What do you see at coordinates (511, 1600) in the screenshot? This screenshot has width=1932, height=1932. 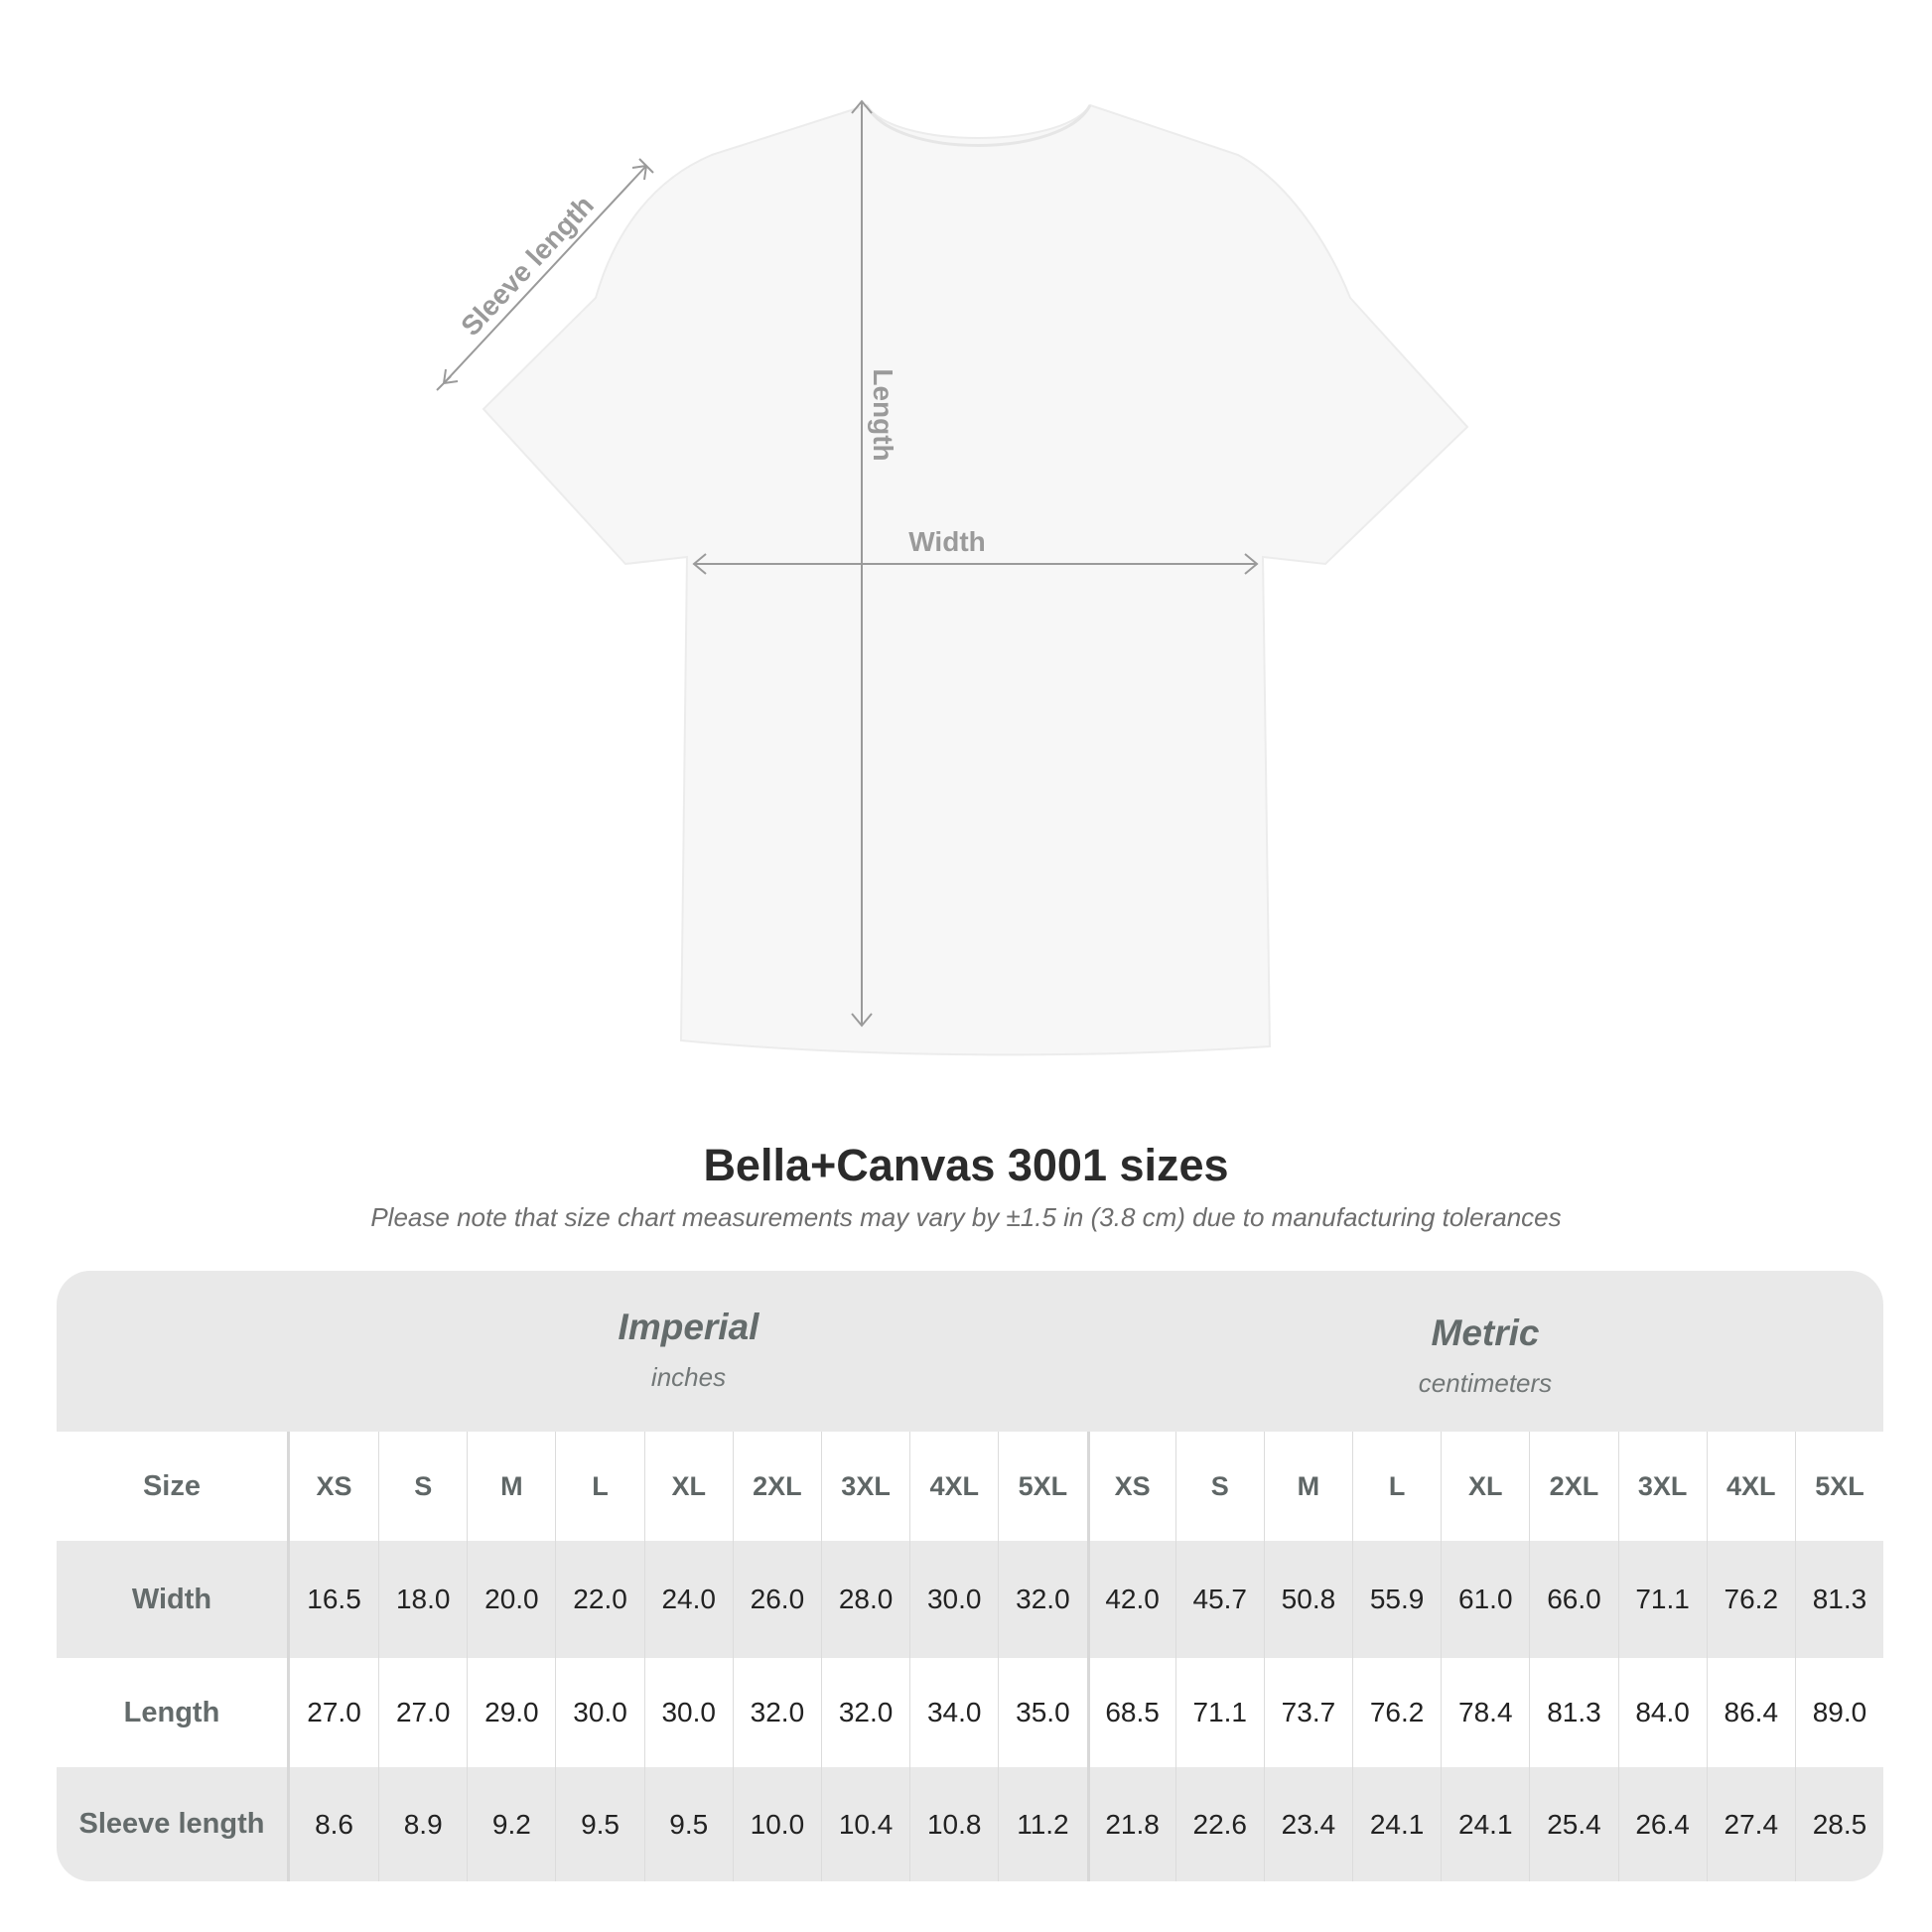 I see `table-cell: 20.0` at bounding box center [511, 1600].